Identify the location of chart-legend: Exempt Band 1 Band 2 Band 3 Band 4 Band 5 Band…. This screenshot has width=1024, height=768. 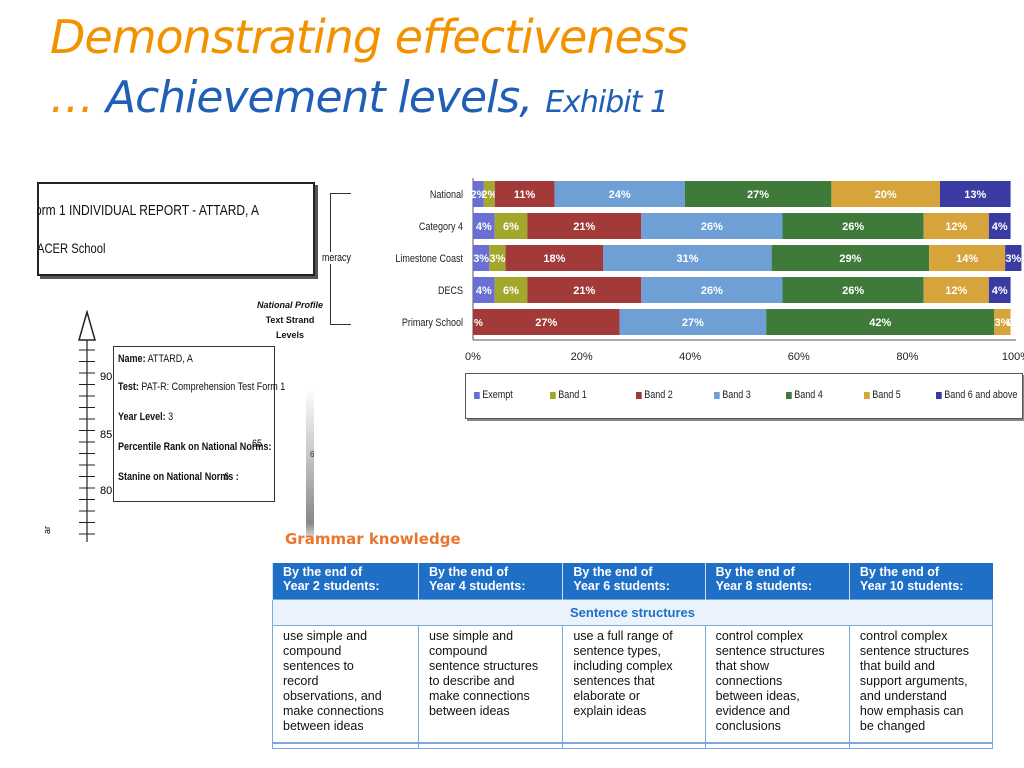
(744, 396).